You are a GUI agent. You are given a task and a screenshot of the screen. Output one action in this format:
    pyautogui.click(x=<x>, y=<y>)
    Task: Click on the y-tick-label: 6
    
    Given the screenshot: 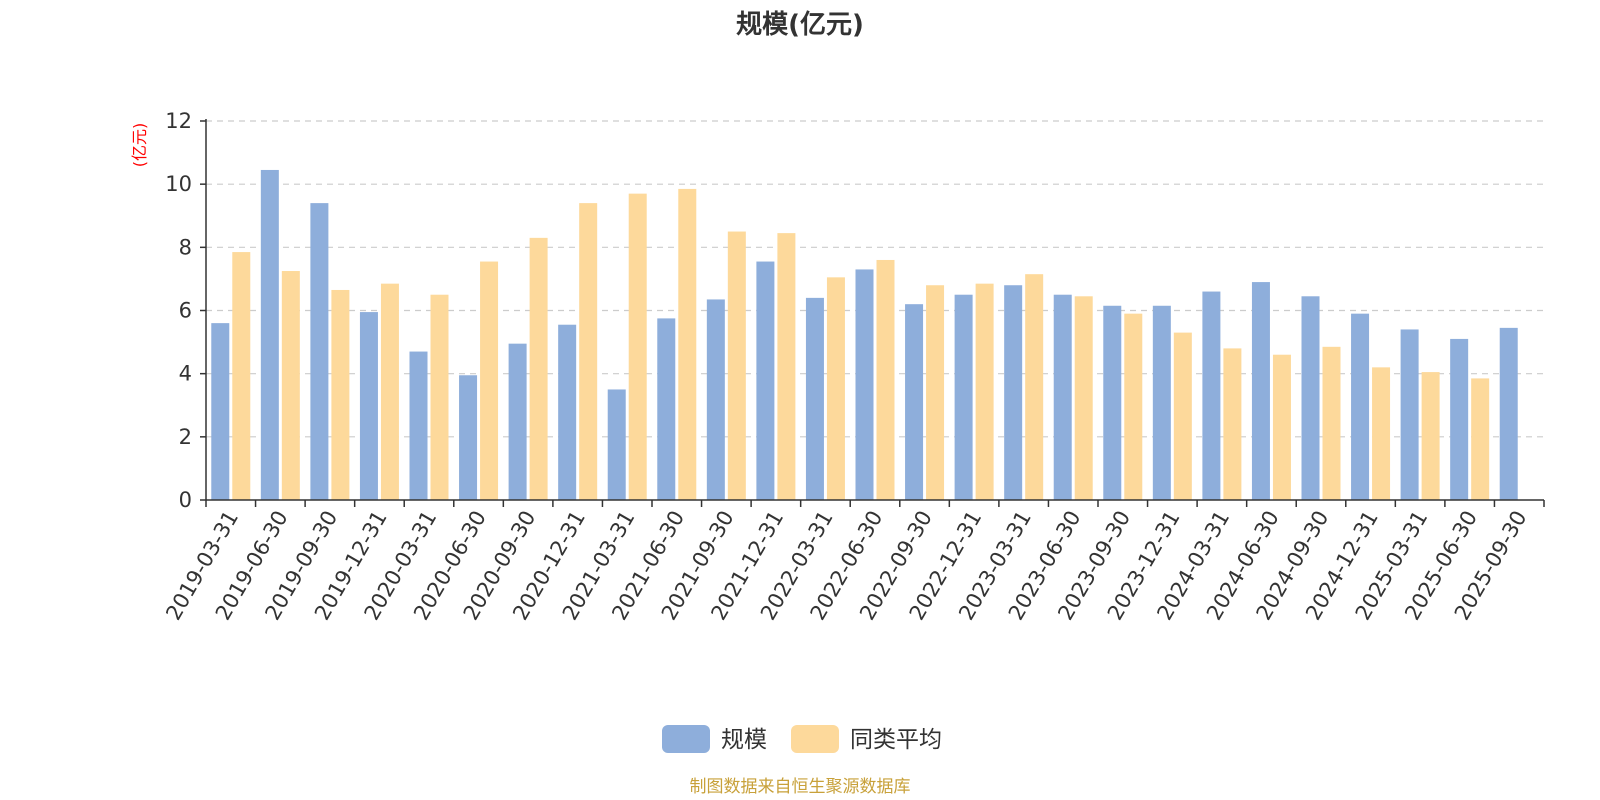 What is the action you would take?
    pyautogui.click(x=185, y=311)
    